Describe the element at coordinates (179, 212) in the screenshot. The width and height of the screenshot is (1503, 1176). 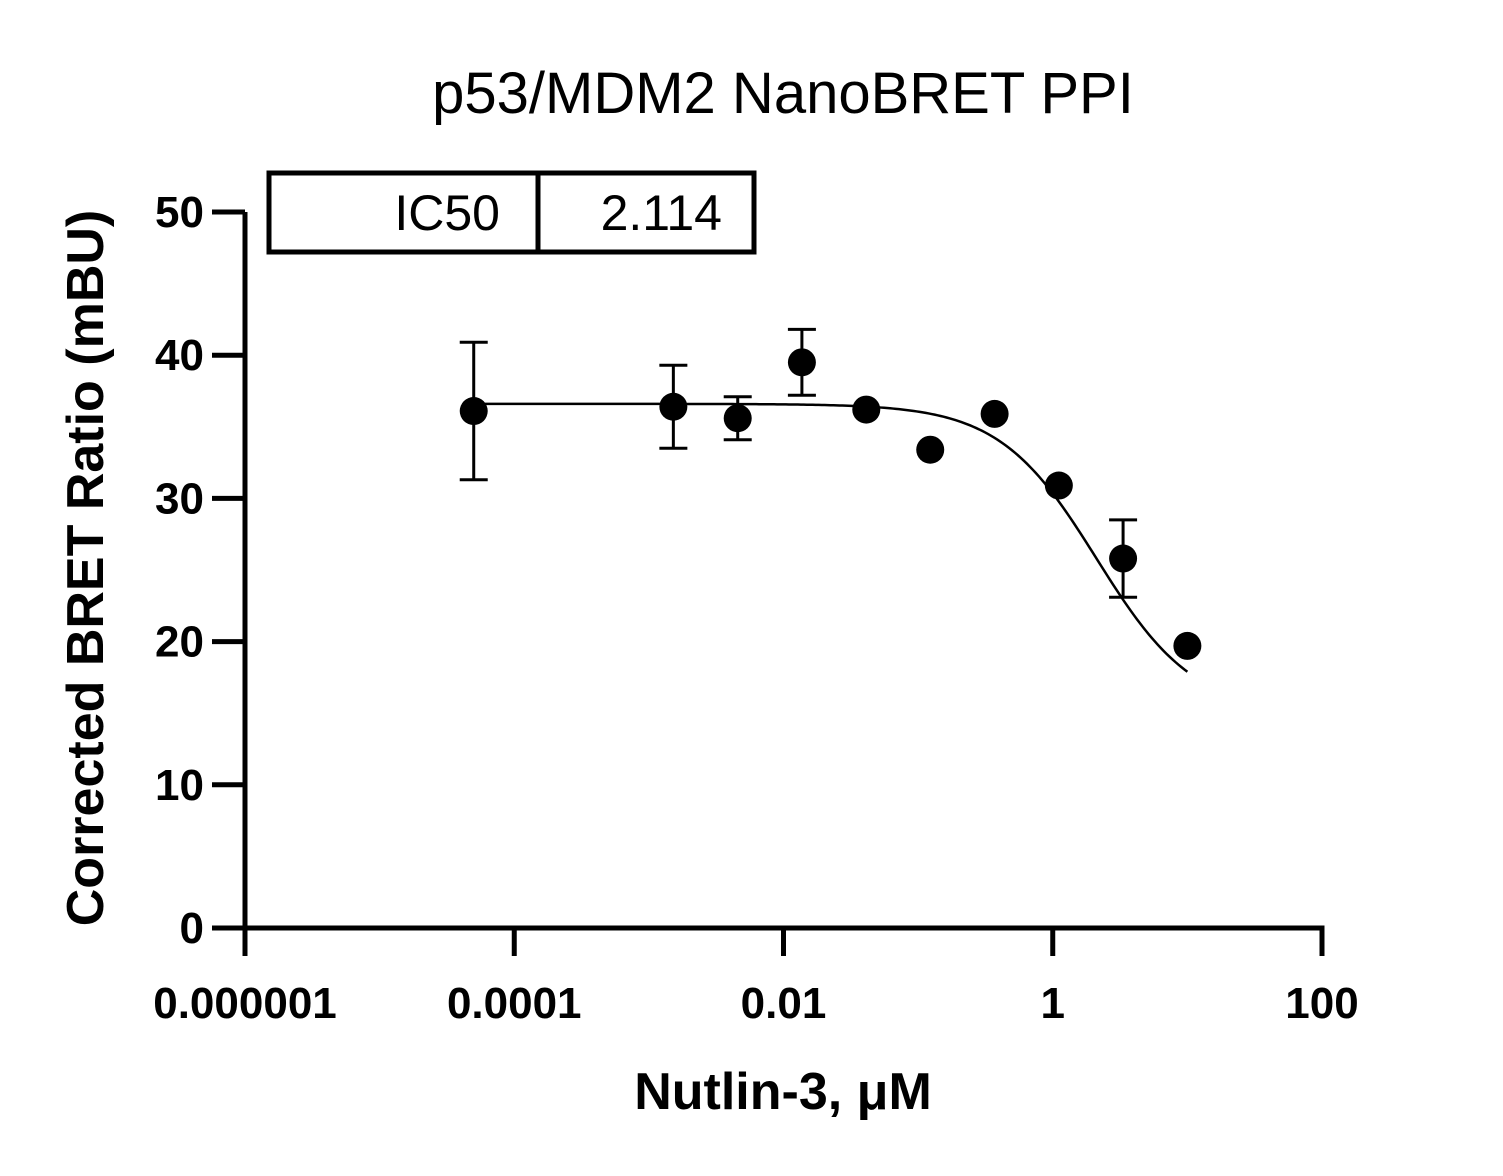
I see `y-tick-label: 50` at that location.